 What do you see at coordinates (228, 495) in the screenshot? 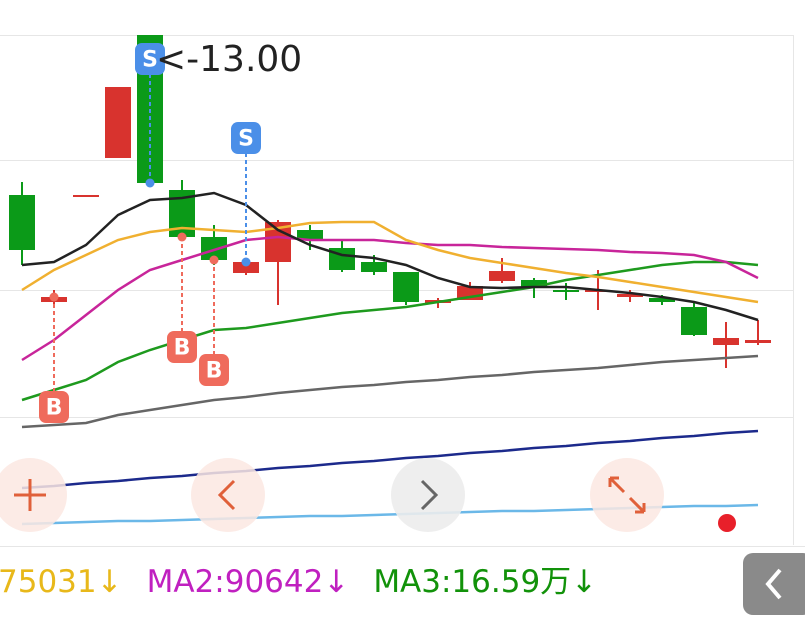
I see `prev-button` at bounding box center [228, 495].